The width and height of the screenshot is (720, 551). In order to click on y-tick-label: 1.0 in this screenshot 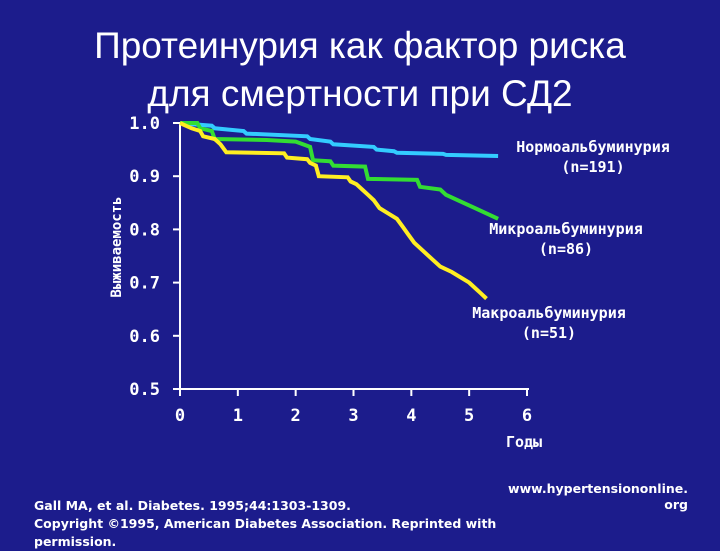, I will do `click(144, 124)`.